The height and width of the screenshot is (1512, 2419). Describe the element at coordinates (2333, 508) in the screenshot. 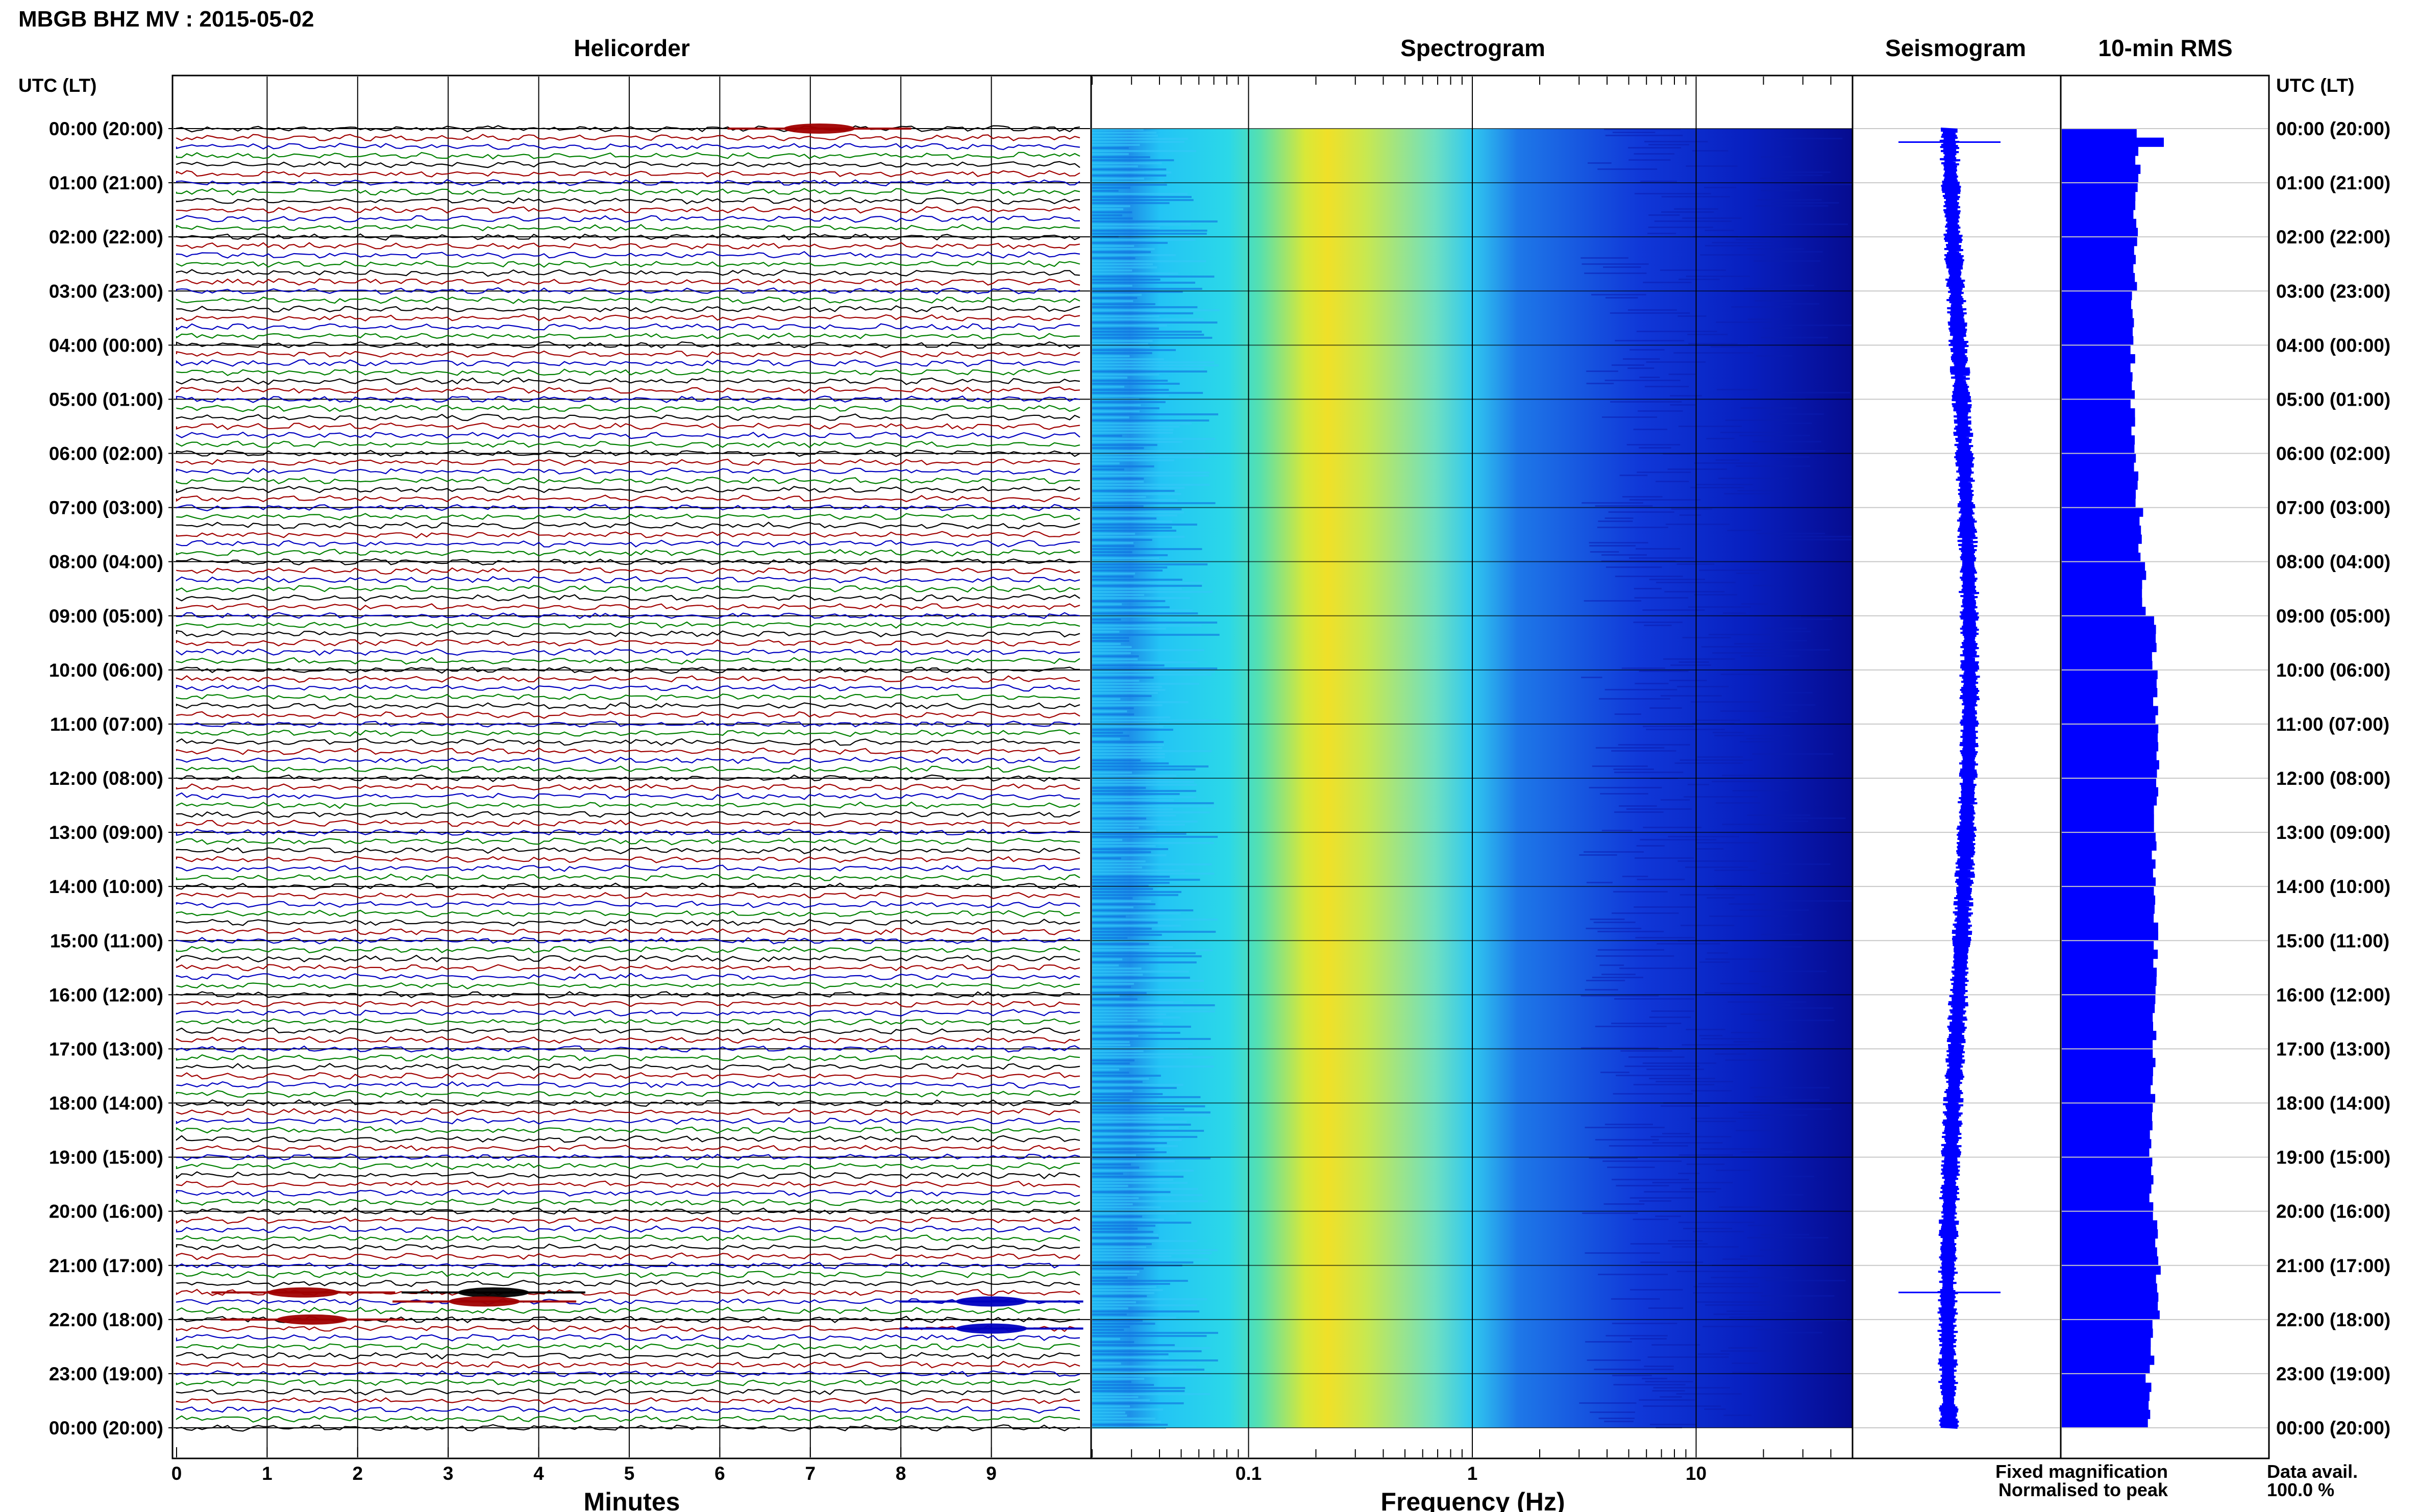

I see `time-label: 07:00 (03:00)` at that location.